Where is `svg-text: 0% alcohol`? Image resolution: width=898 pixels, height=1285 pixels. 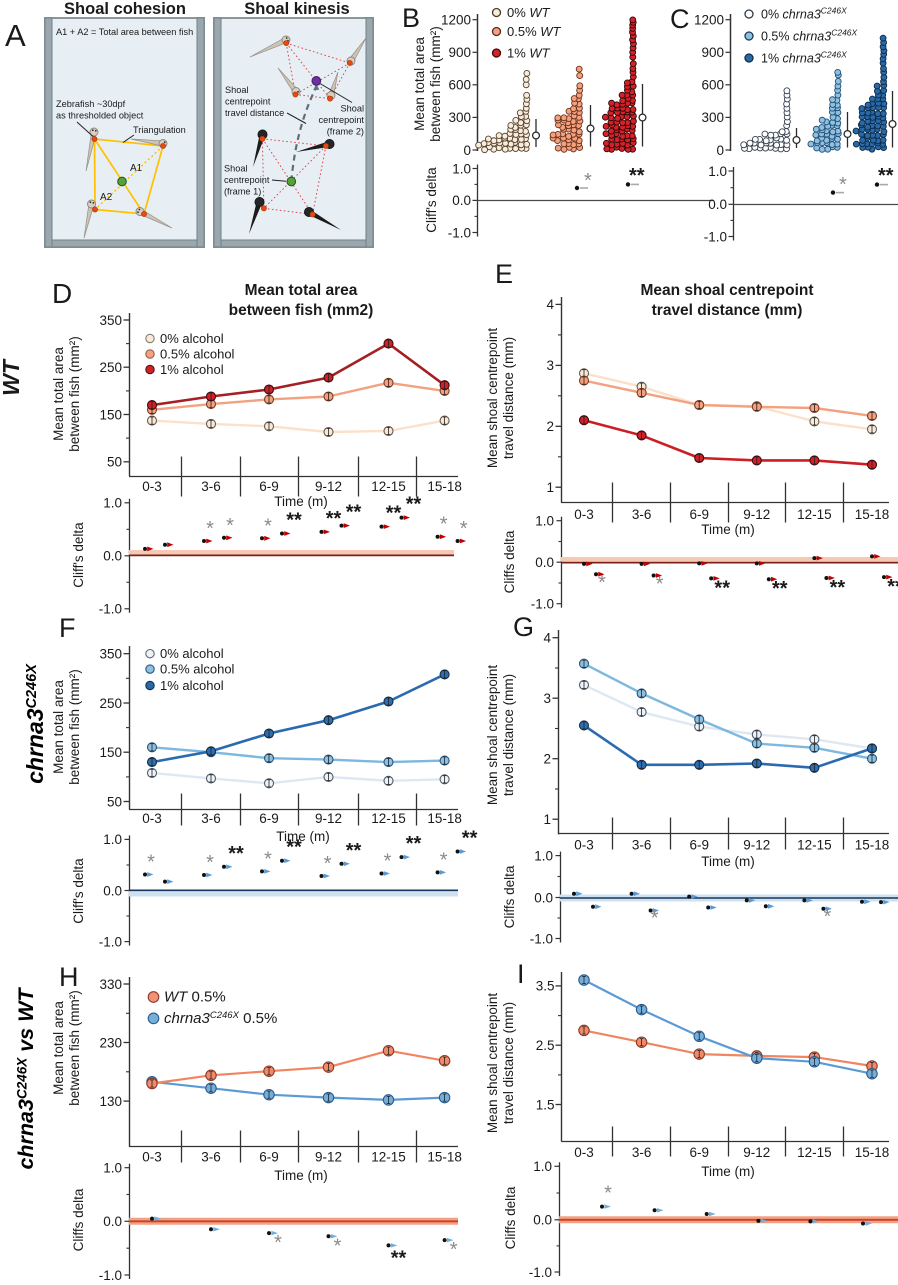
svg-text: 0% alcohol is located at coordinates (192, 653).